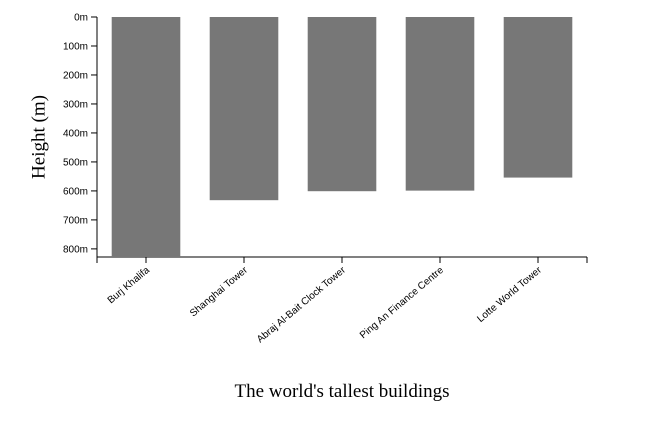 Image resolution: width=668 pixels, height=430 pixels. I want to click on y-tick-label: 400m, so click(75, 133).